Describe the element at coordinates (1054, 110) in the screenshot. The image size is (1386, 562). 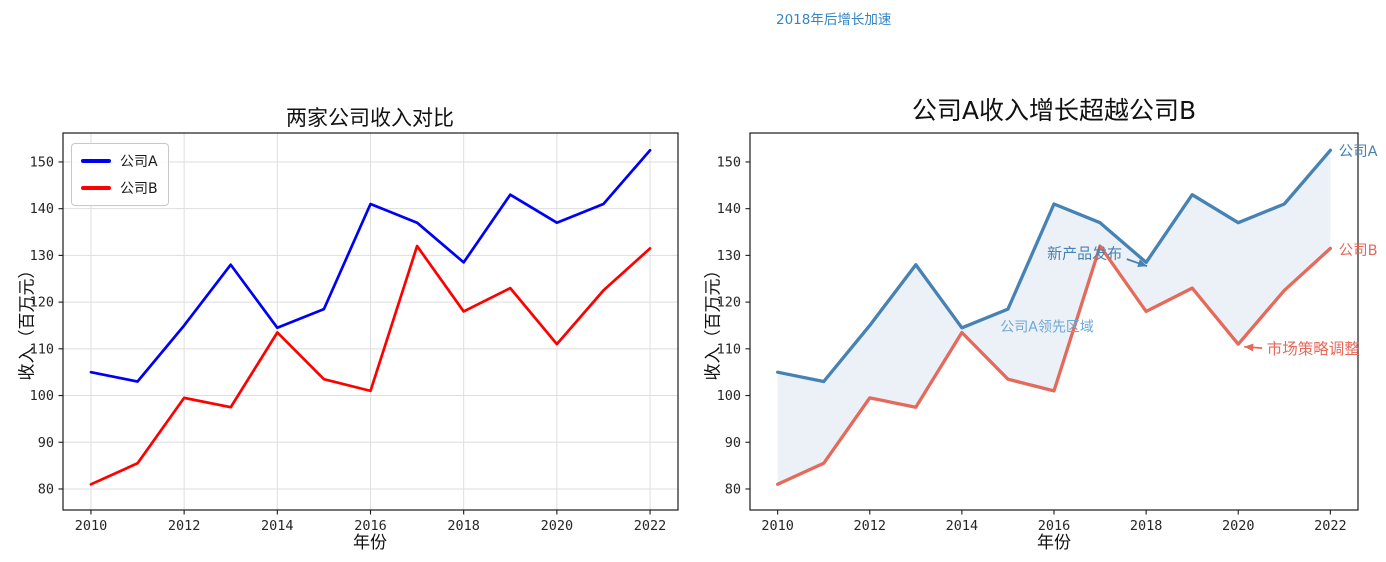
I see `right-chart-title: 公司A收入增长超越公司B` at that location.